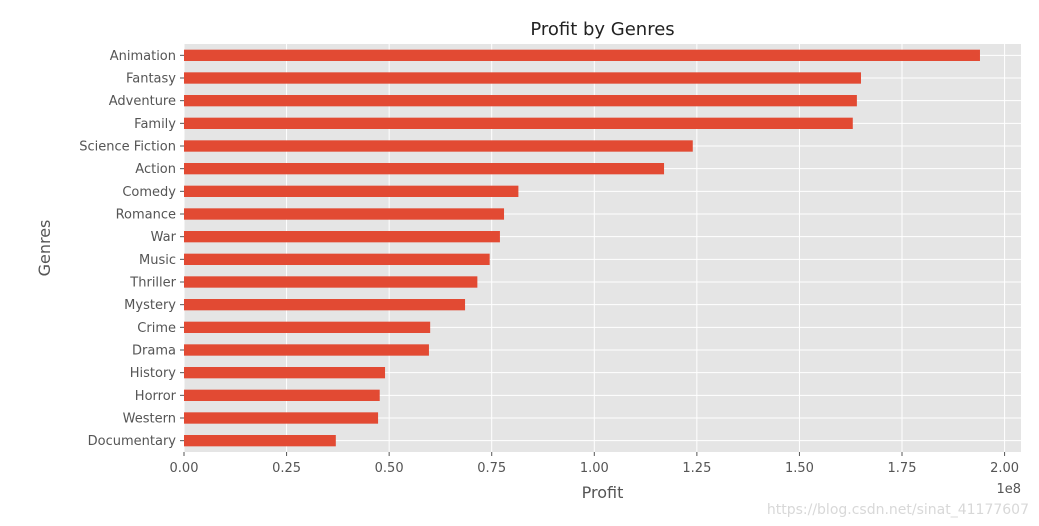 This screenshot has width=1039, height=526. I want to click on y-tick-label: Thriller, so click(152, 283).